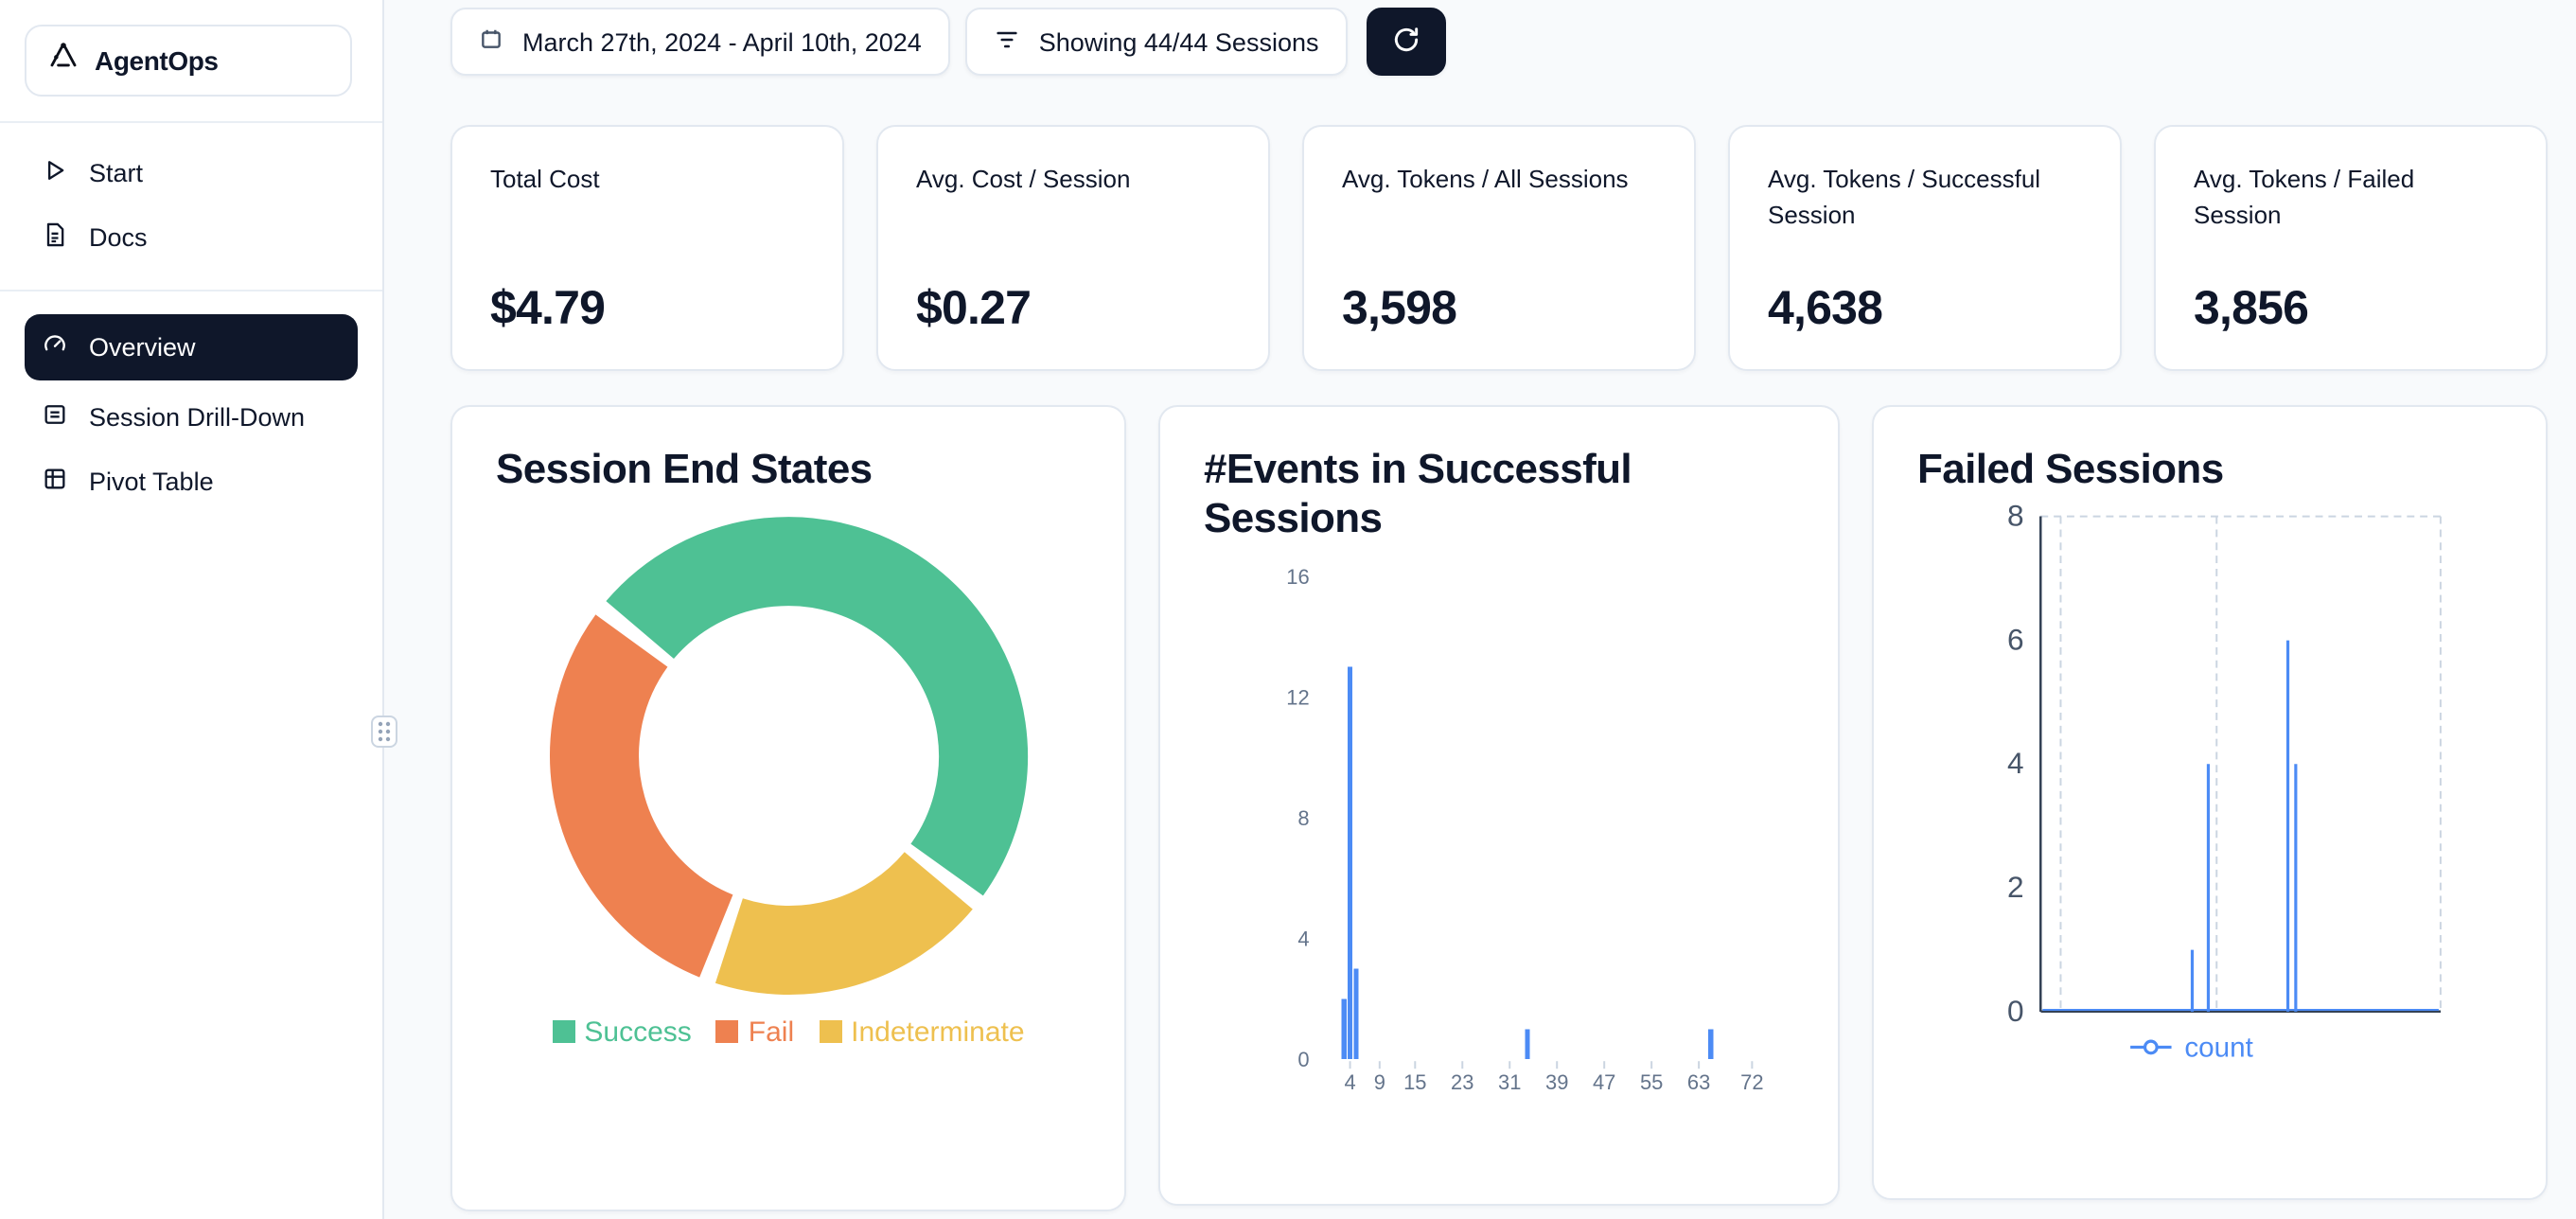 The height and width of the screenshot is (1219, 2576). I want to click on sidebar-item-label: Session Drill-Down, so click(197, 417).